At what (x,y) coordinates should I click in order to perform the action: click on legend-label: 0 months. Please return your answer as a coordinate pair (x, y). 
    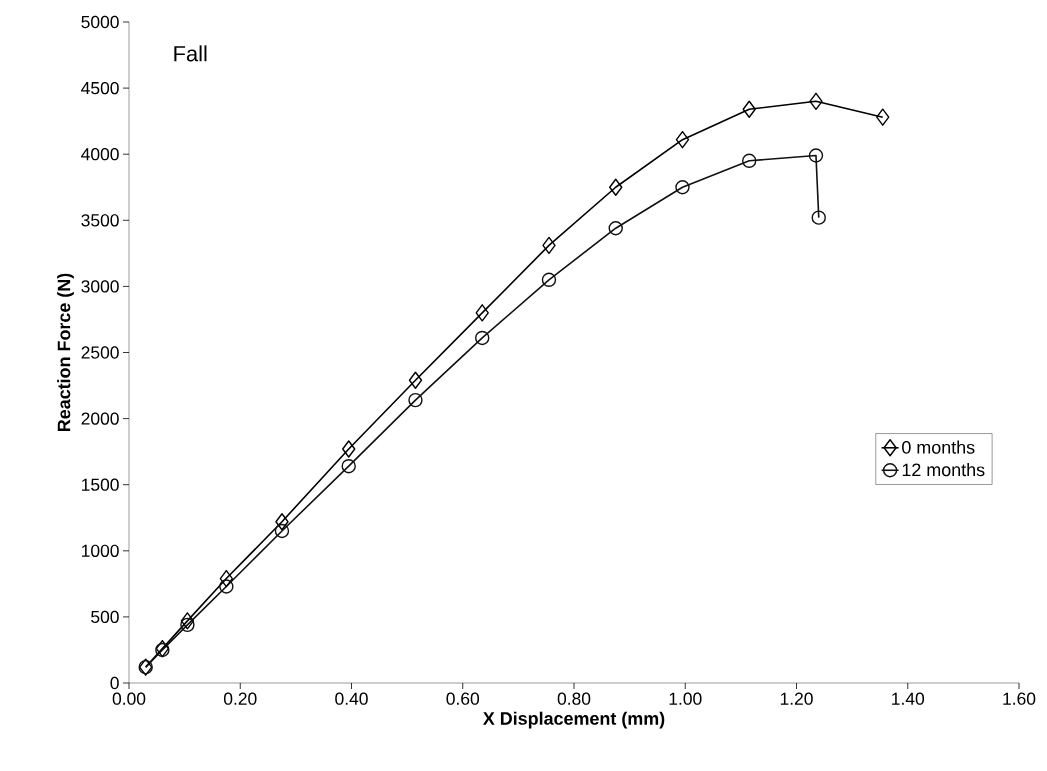
    Looking at the image, I should click on (938, 447).